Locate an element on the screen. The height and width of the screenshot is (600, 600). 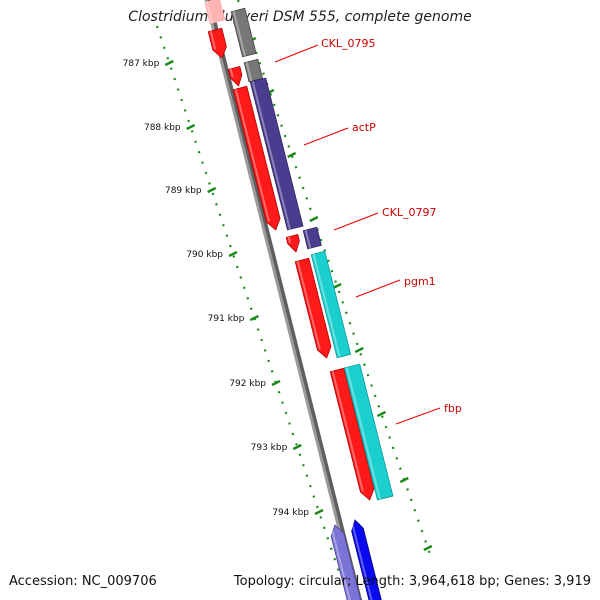
tick-label: 791 kbp is located at coordinates (226, 319).